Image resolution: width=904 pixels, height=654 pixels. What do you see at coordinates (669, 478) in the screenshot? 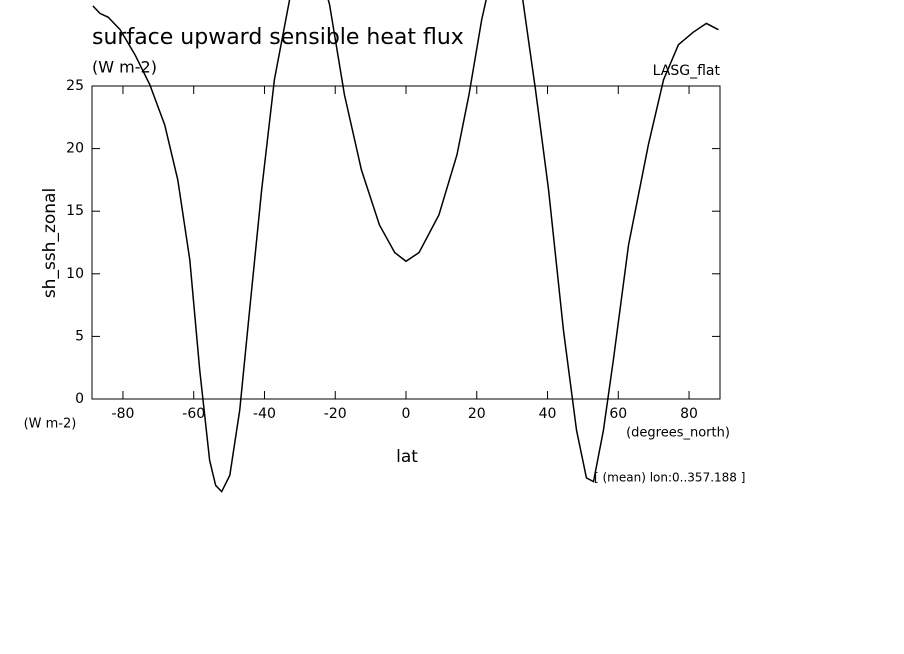
I see `annotation: [ (mean) lon:0..357.188 ]` at bounding box center [669, 478].